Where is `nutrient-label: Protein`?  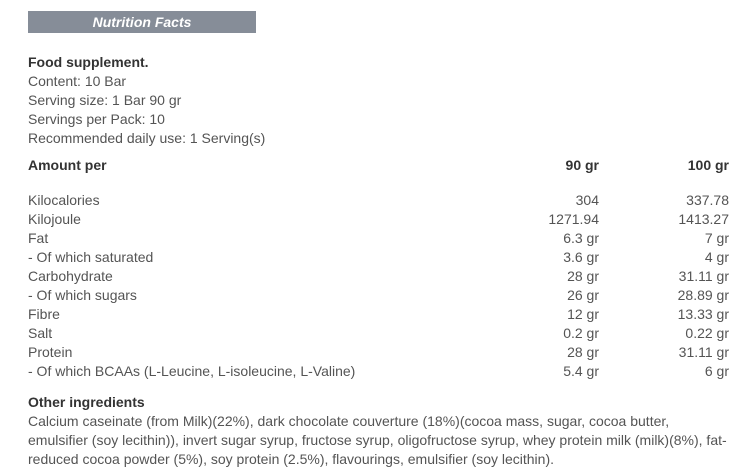
nutrient-label: Protein is located at coordinates (50, 352).